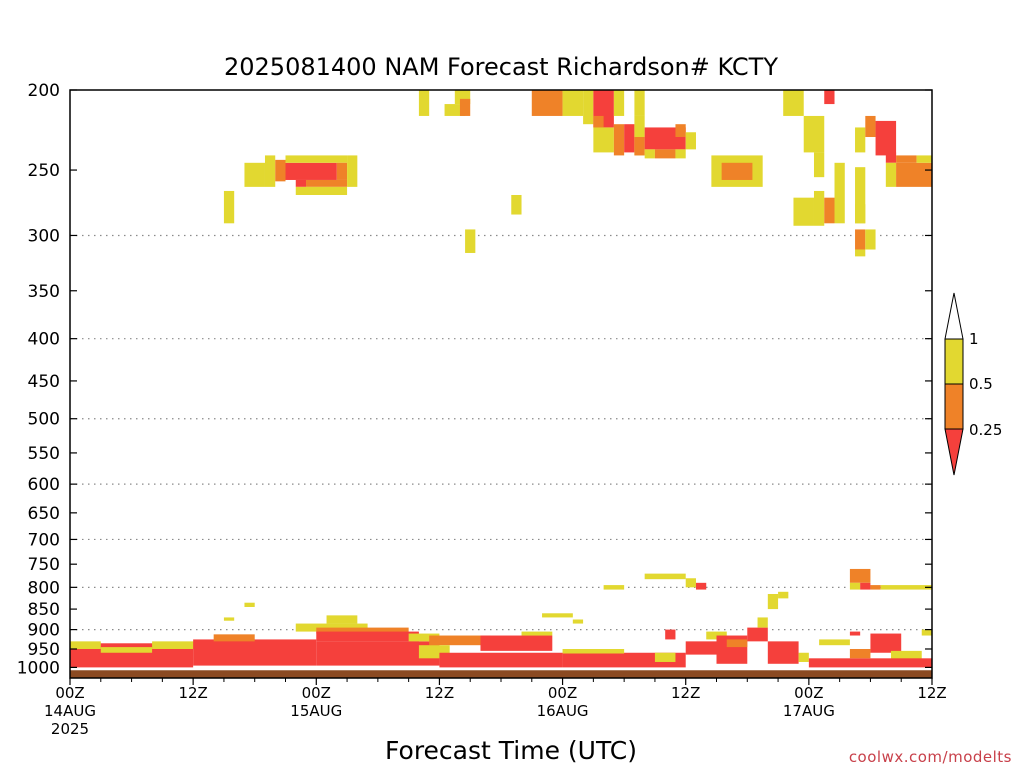  I want to click on x-tick-label: 16AUG, so click(563, 711).